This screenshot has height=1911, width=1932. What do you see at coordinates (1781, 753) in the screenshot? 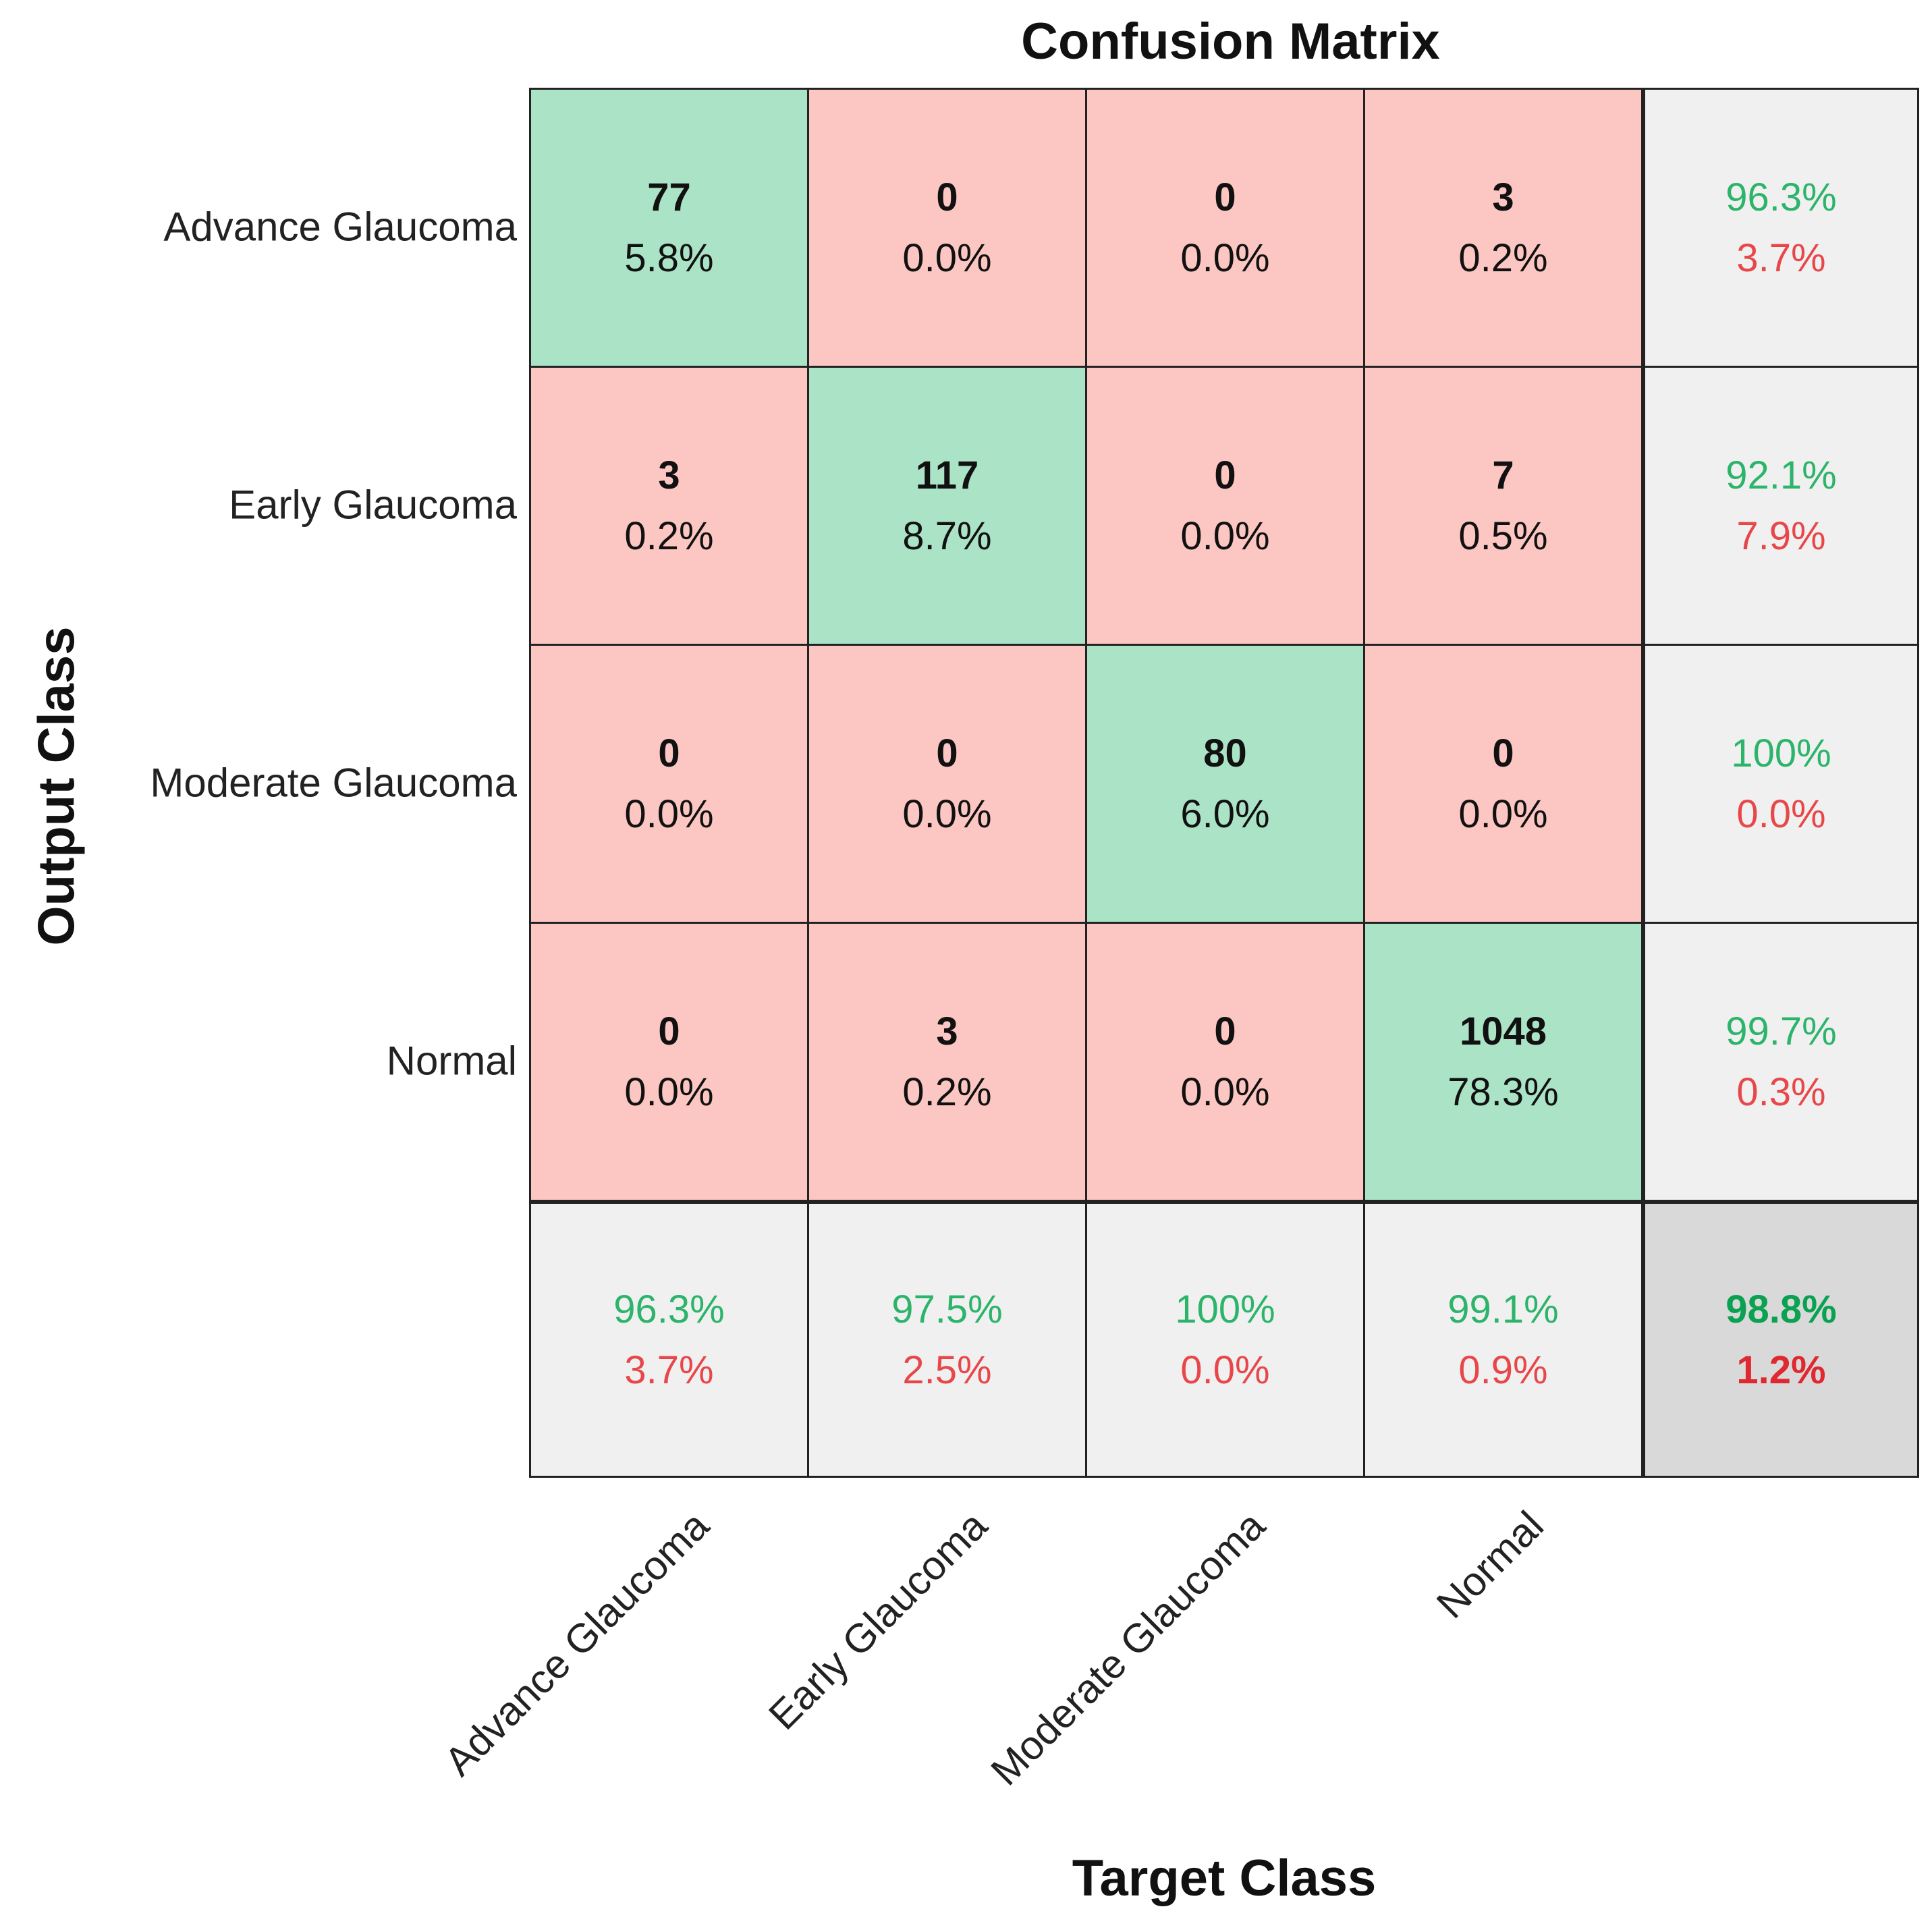
I see `row-correct-percent: 100%` at bounding box center [1781, 753].